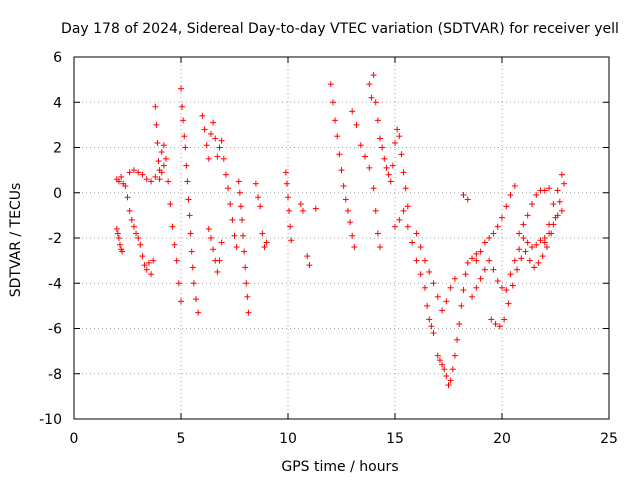  I want to click on y-tick-label: 2, so click(57, 149).